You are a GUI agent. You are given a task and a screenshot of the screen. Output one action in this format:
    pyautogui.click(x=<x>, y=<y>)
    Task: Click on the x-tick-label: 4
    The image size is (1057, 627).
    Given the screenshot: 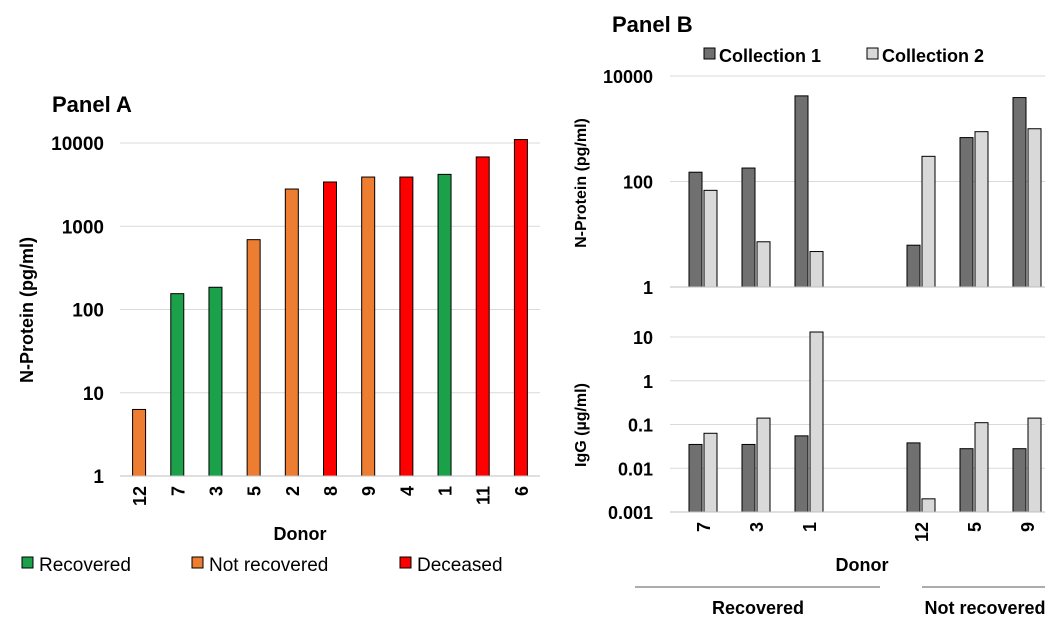 What is the action you would take?
    pyautogui.click(x=407, y=491)
    